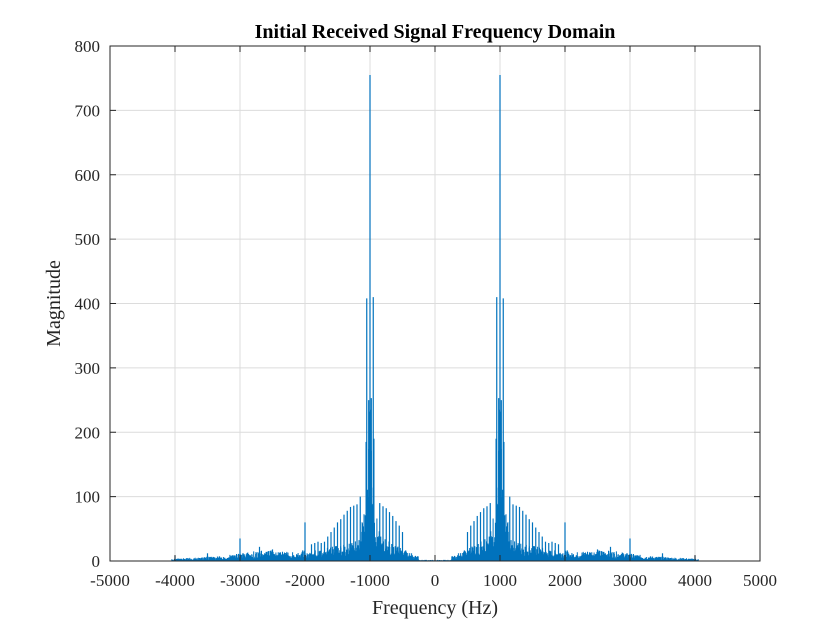 This screenshot has width=840, height=630. Describe the element at coordinates (370, 580) in the screenshot. I see `x-tick-label: -1000` at that location.